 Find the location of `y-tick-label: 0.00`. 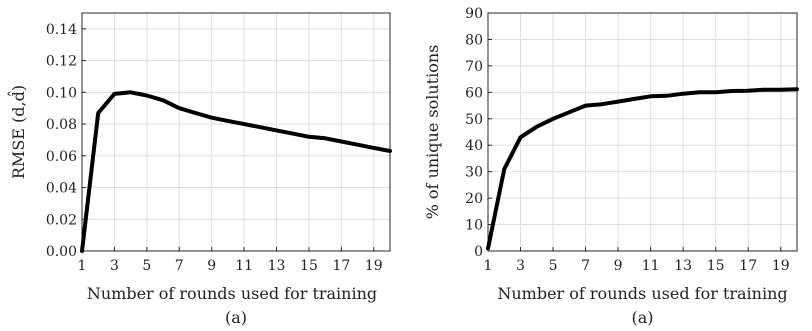

y-tick-label: 0.00 is located at coordinates (61, 252).